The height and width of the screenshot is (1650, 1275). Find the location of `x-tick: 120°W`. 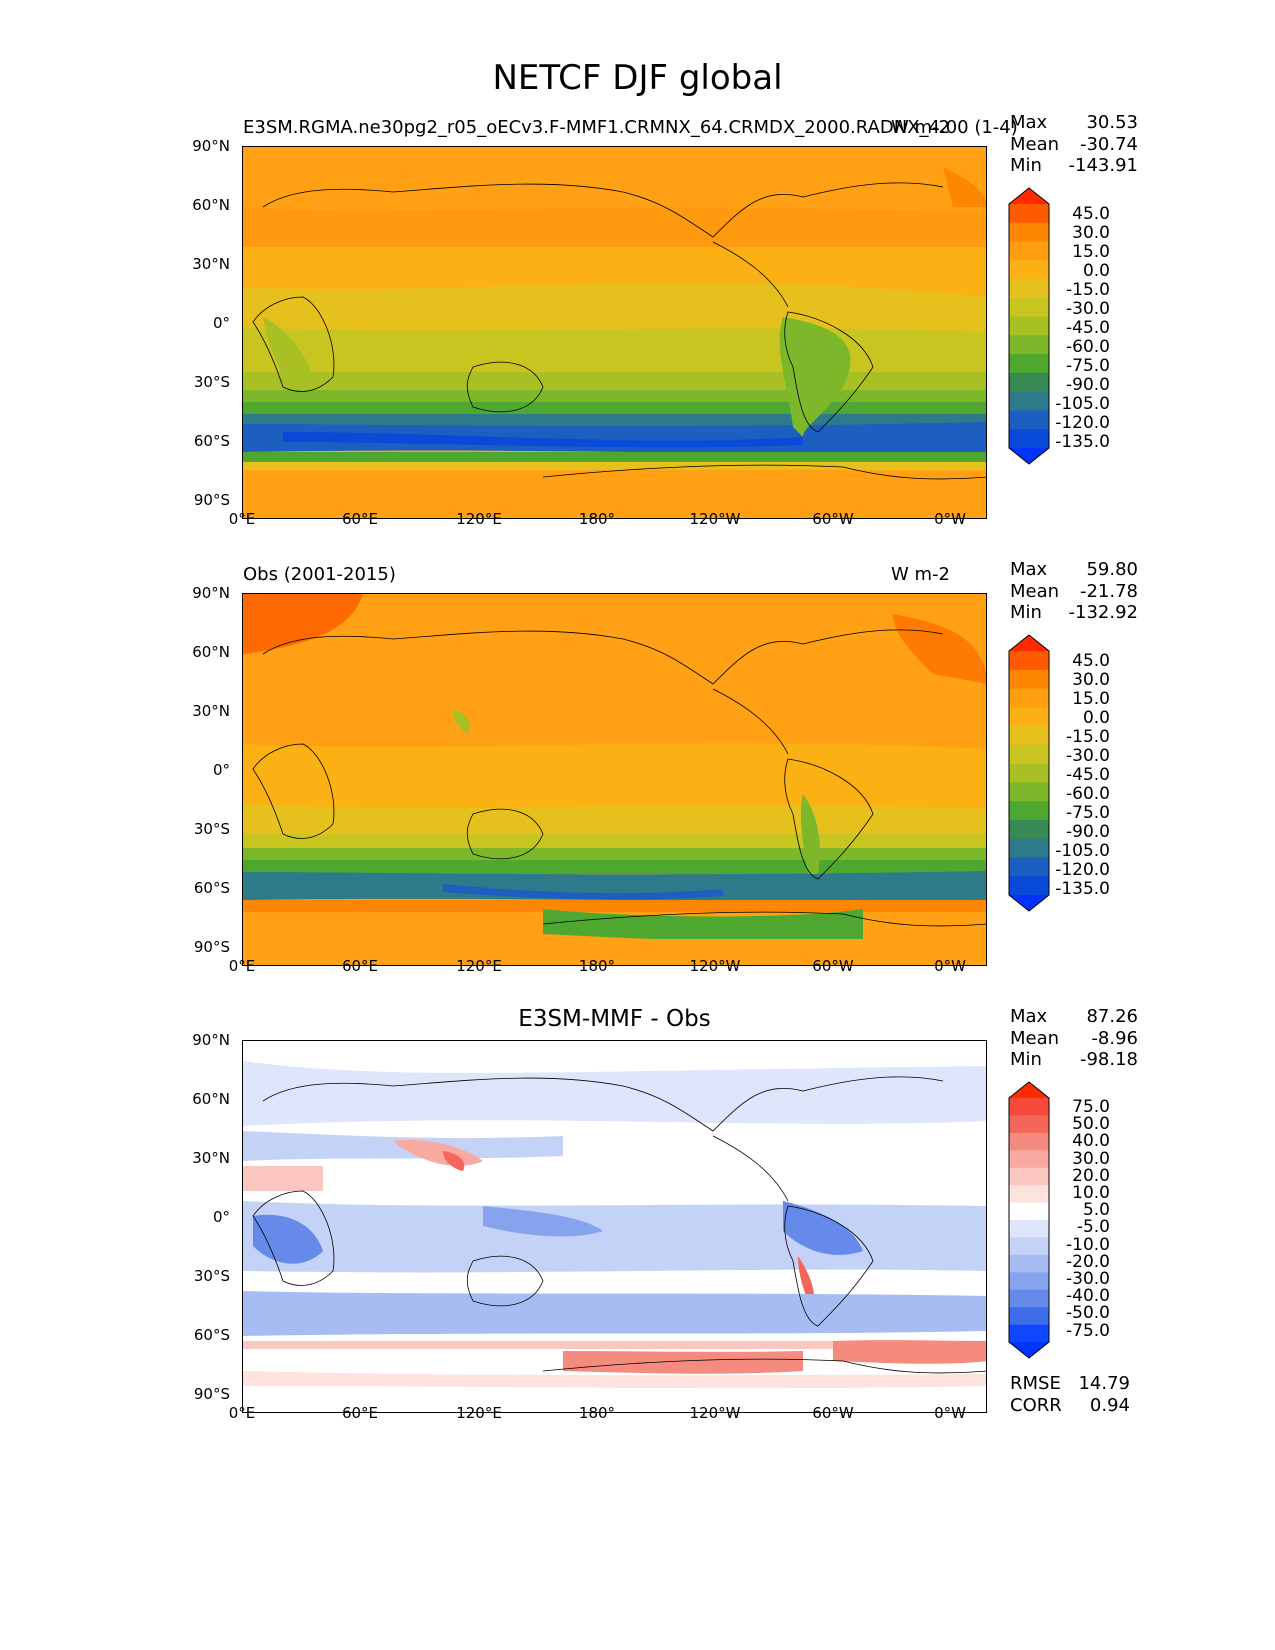

x-tick: 120°W is located at coordinates (715, 966).